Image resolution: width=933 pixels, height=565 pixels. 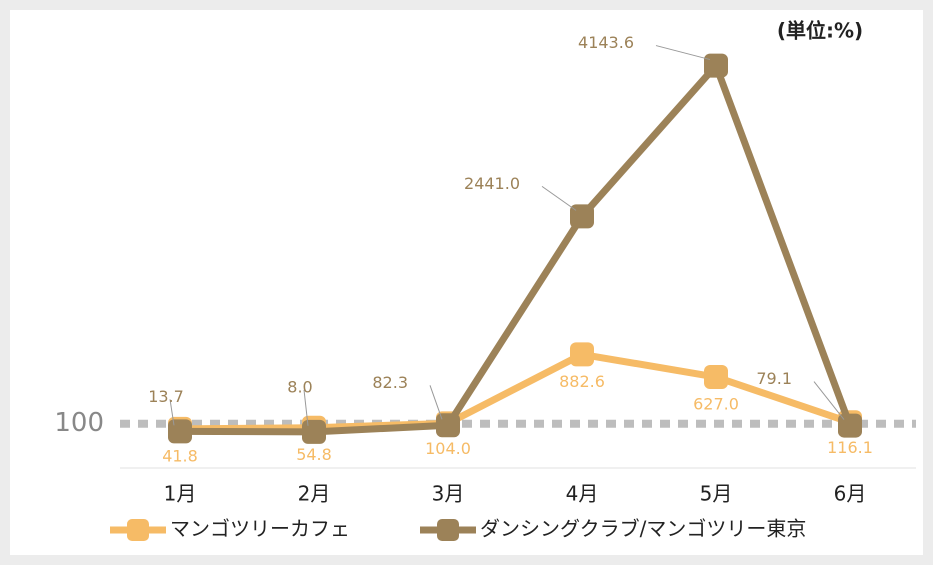 What do you see at coordinates (314, 494) in the screenshot?
I see `x-tick-label: 2月` at bounding box center [314, 494].